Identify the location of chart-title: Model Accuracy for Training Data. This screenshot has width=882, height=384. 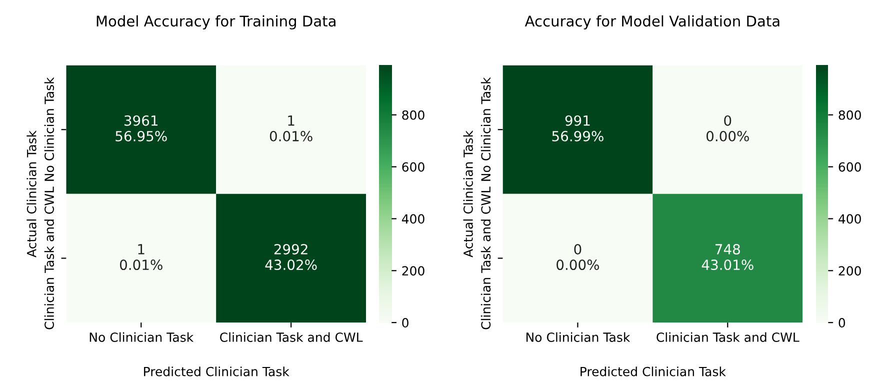
(216, 22).